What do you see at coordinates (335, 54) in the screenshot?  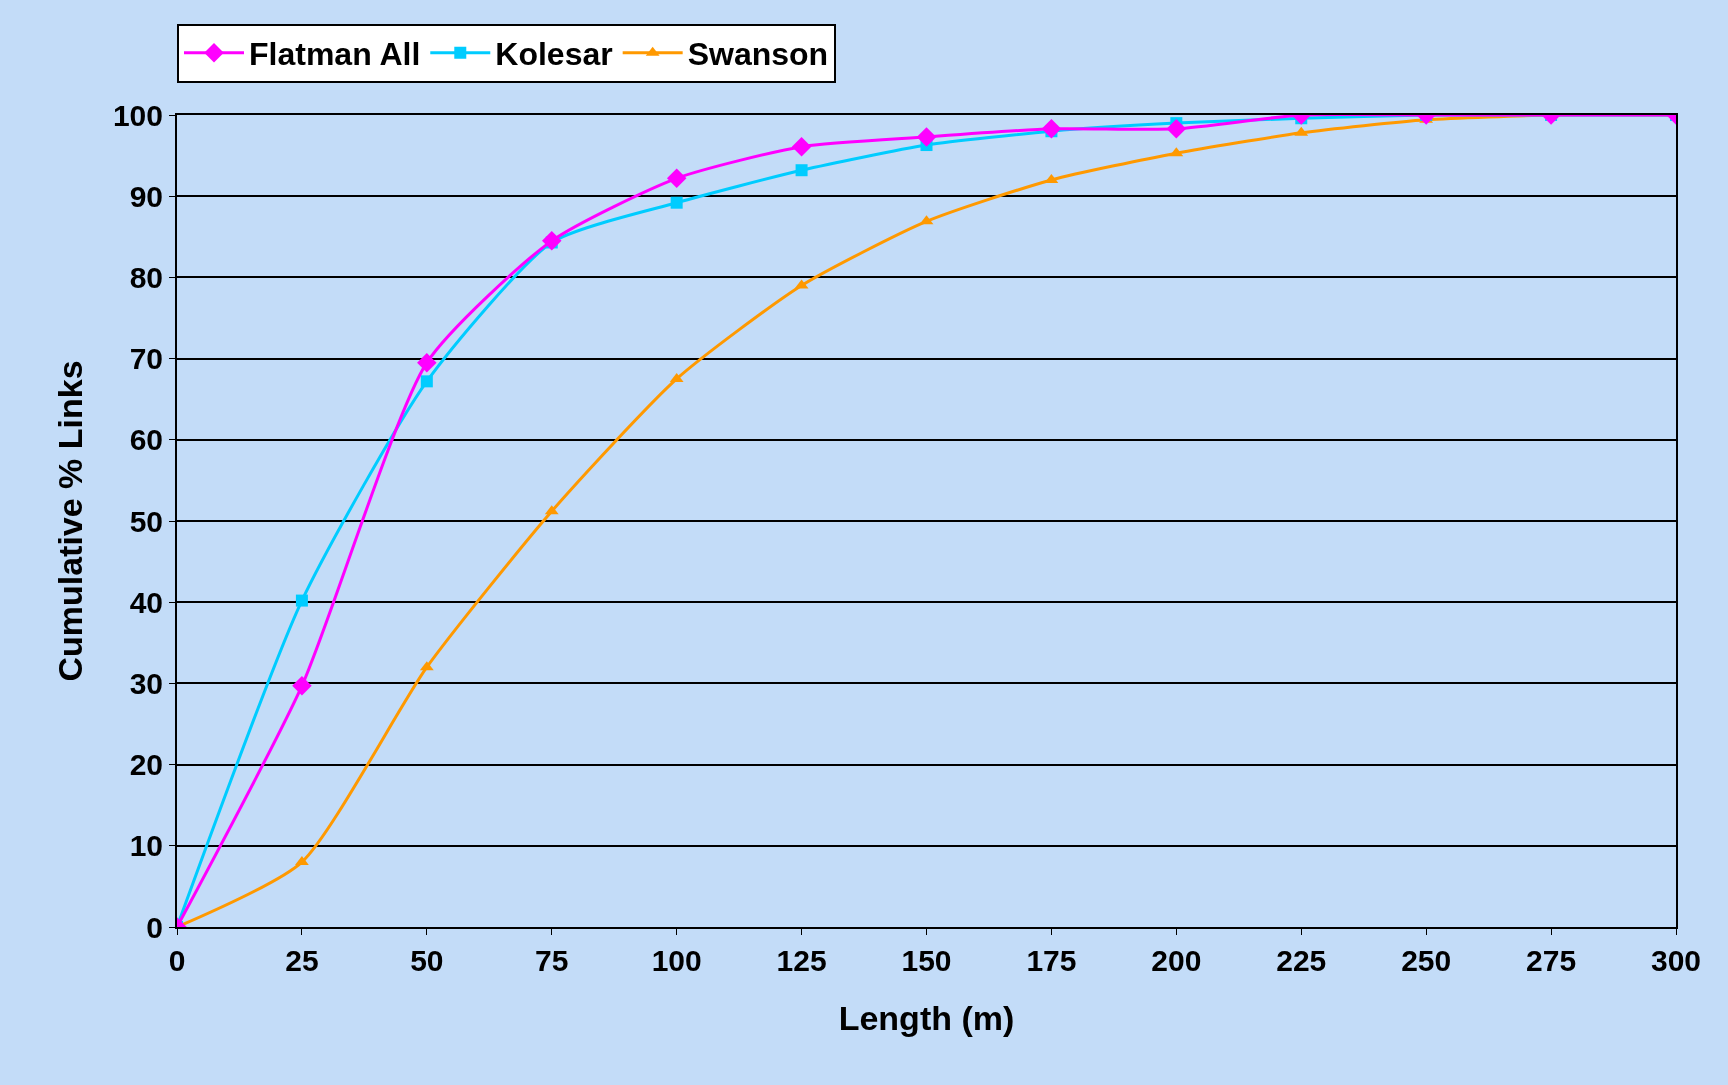 I see `legend-label: Flatman All` at bounding box center [335, 54].